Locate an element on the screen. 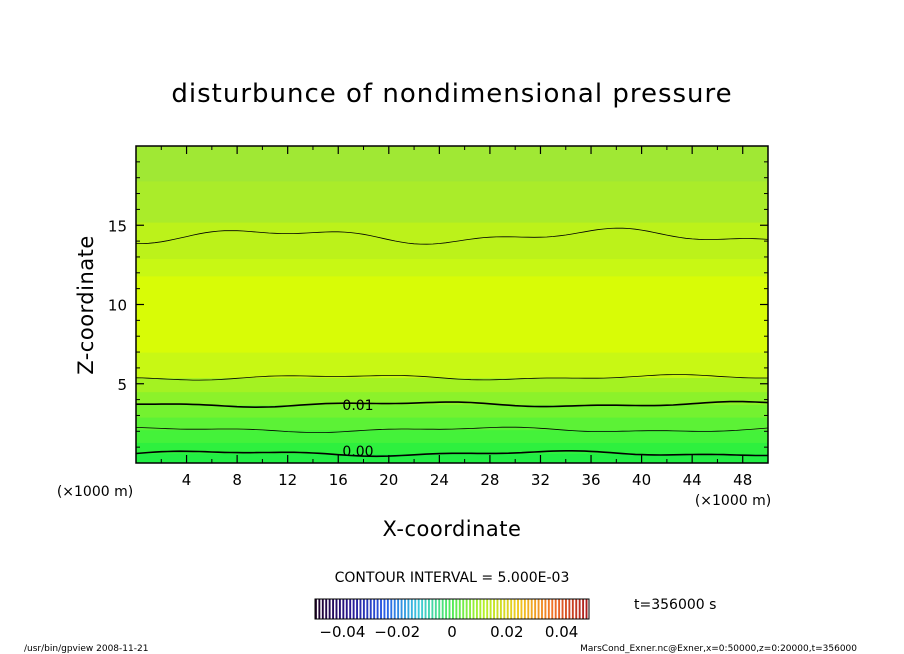 The image size is (904, 654). x-tick-label: 48 is located at coordinates (742, 480).